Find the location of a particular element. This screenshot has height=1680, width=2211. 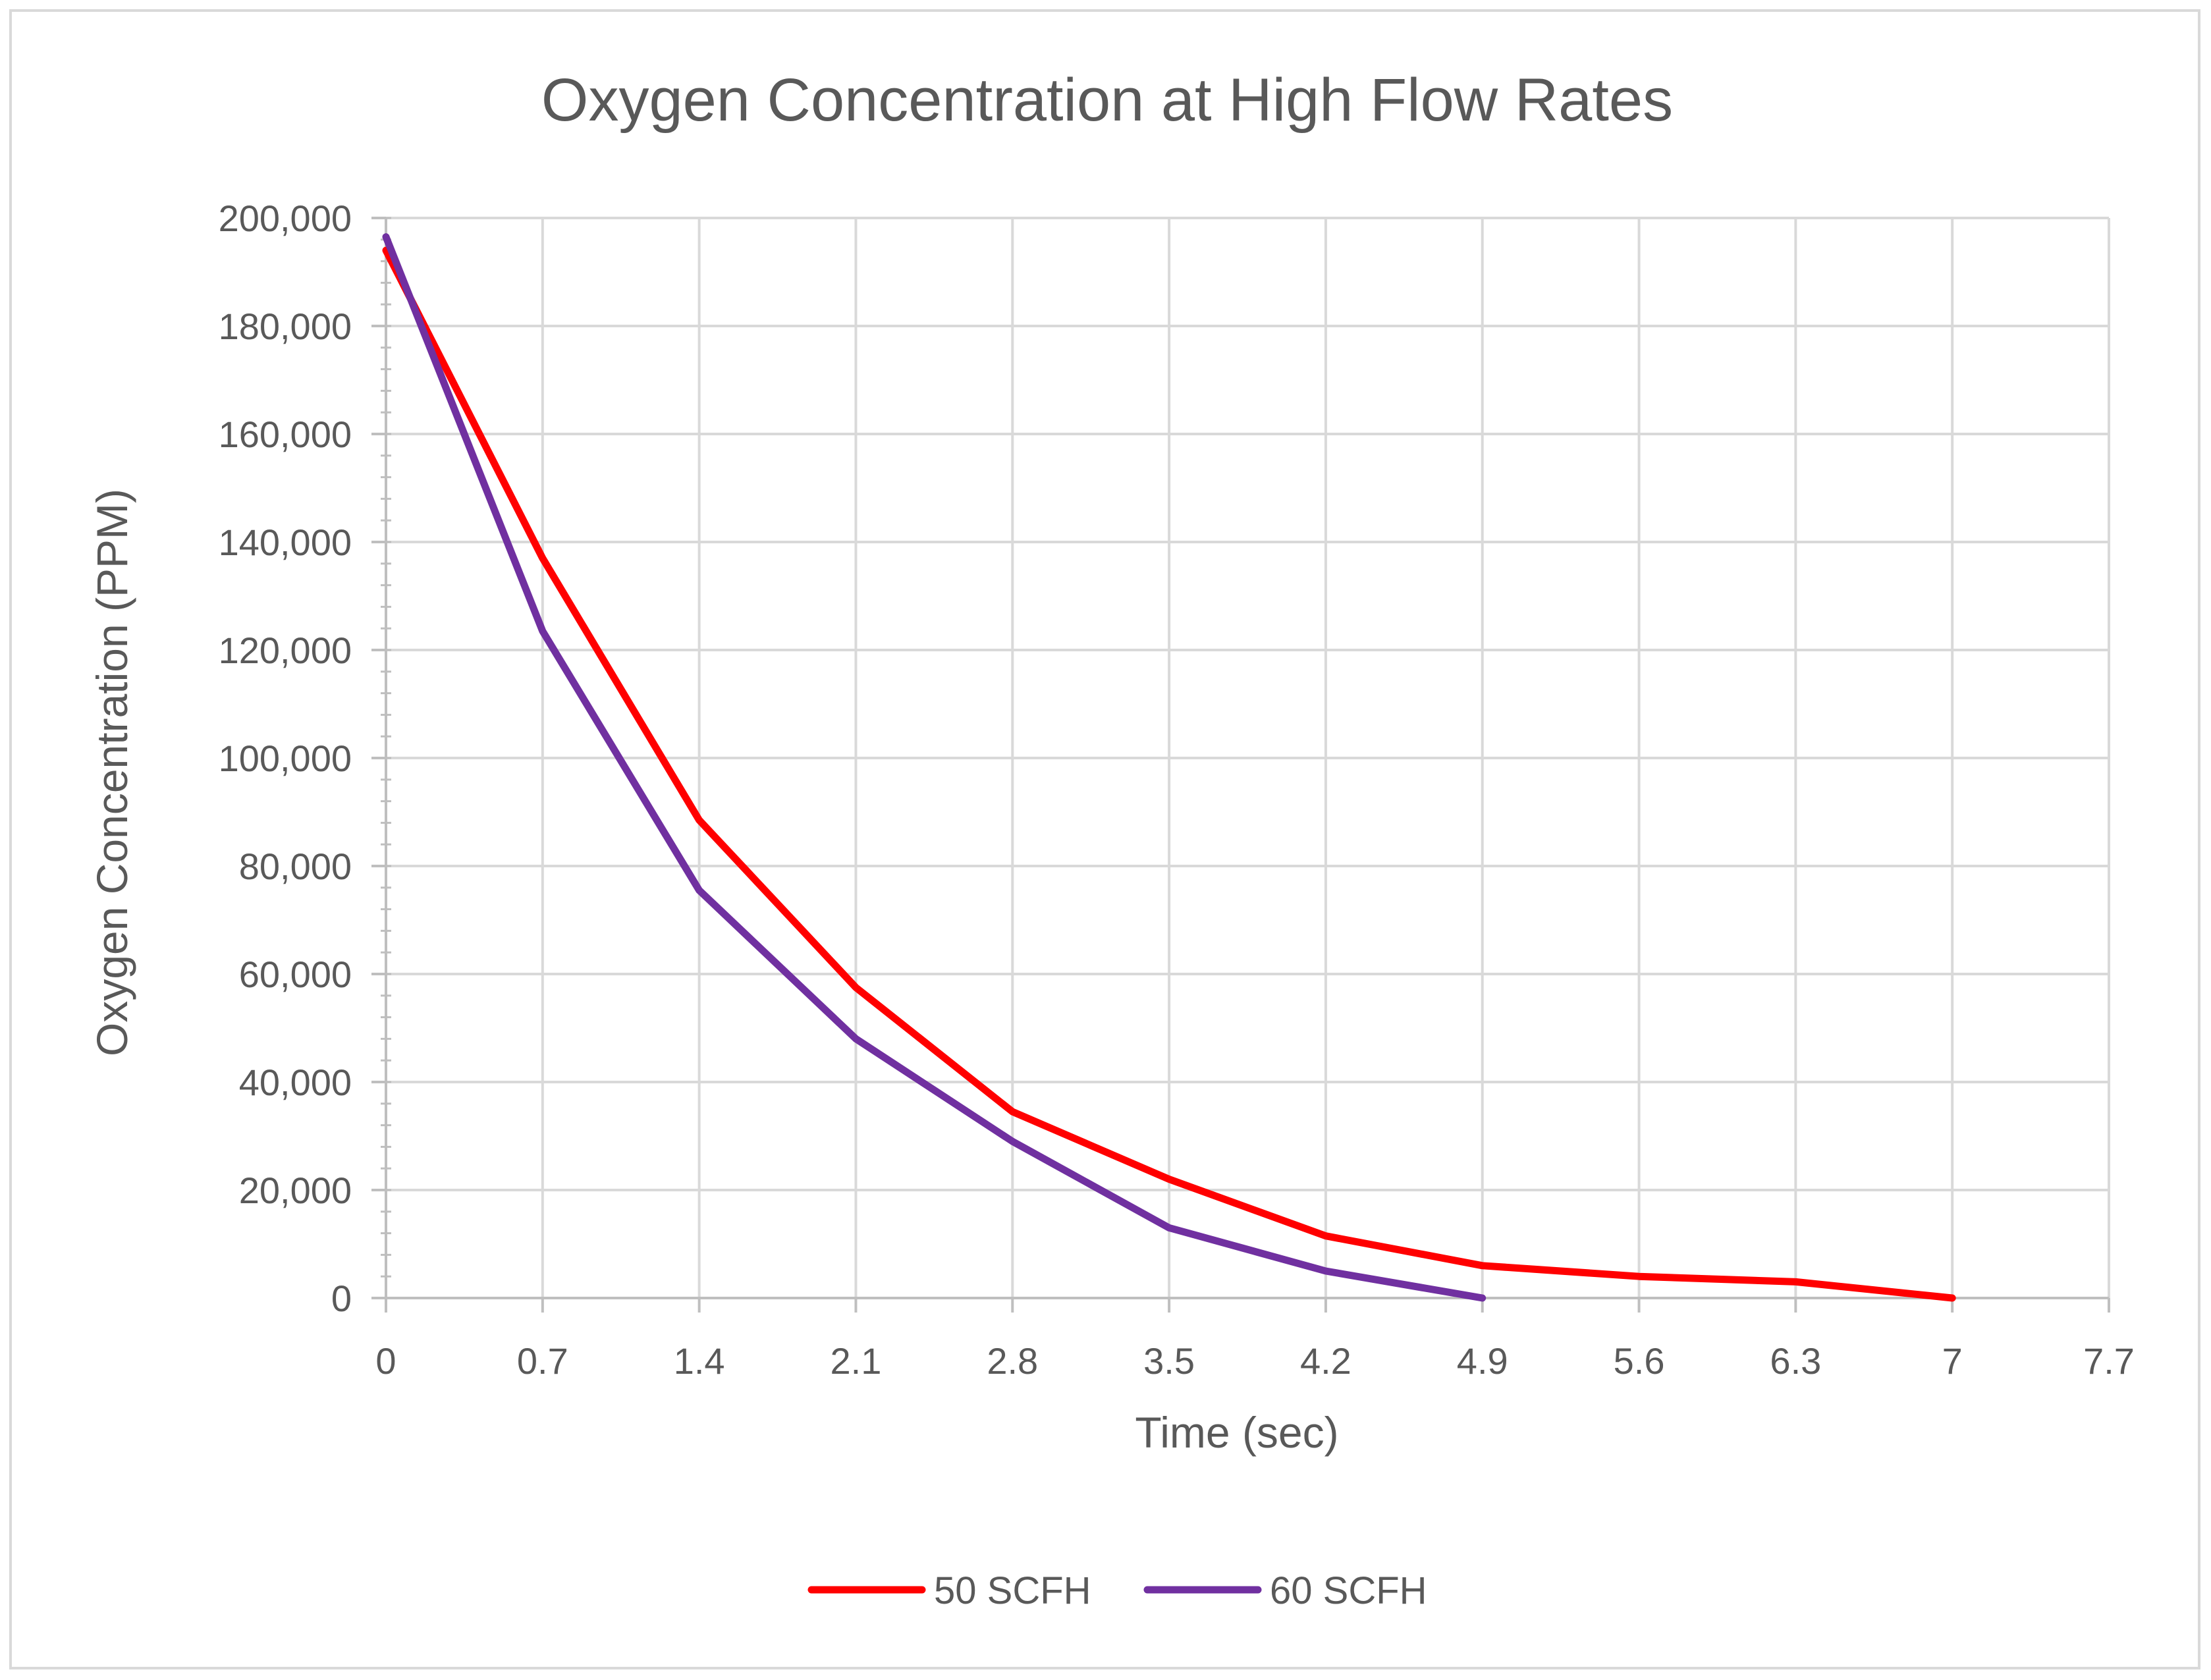

y-tick-label: 40,000 is located at coordinates (295, 1082).